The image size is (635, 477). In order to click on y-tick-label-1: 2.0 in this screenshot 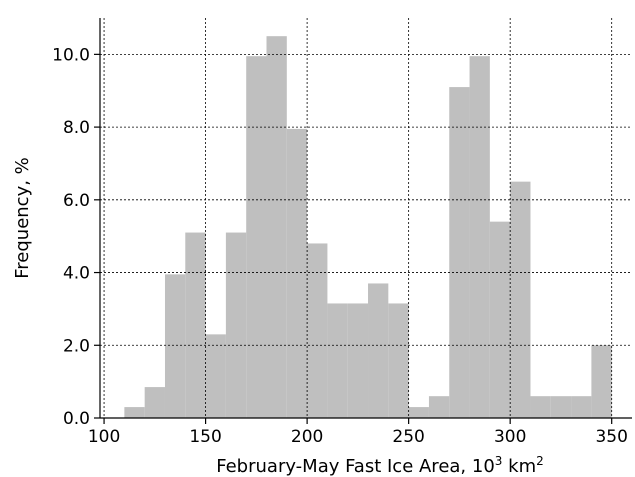, I will do `click(76, 346)`.